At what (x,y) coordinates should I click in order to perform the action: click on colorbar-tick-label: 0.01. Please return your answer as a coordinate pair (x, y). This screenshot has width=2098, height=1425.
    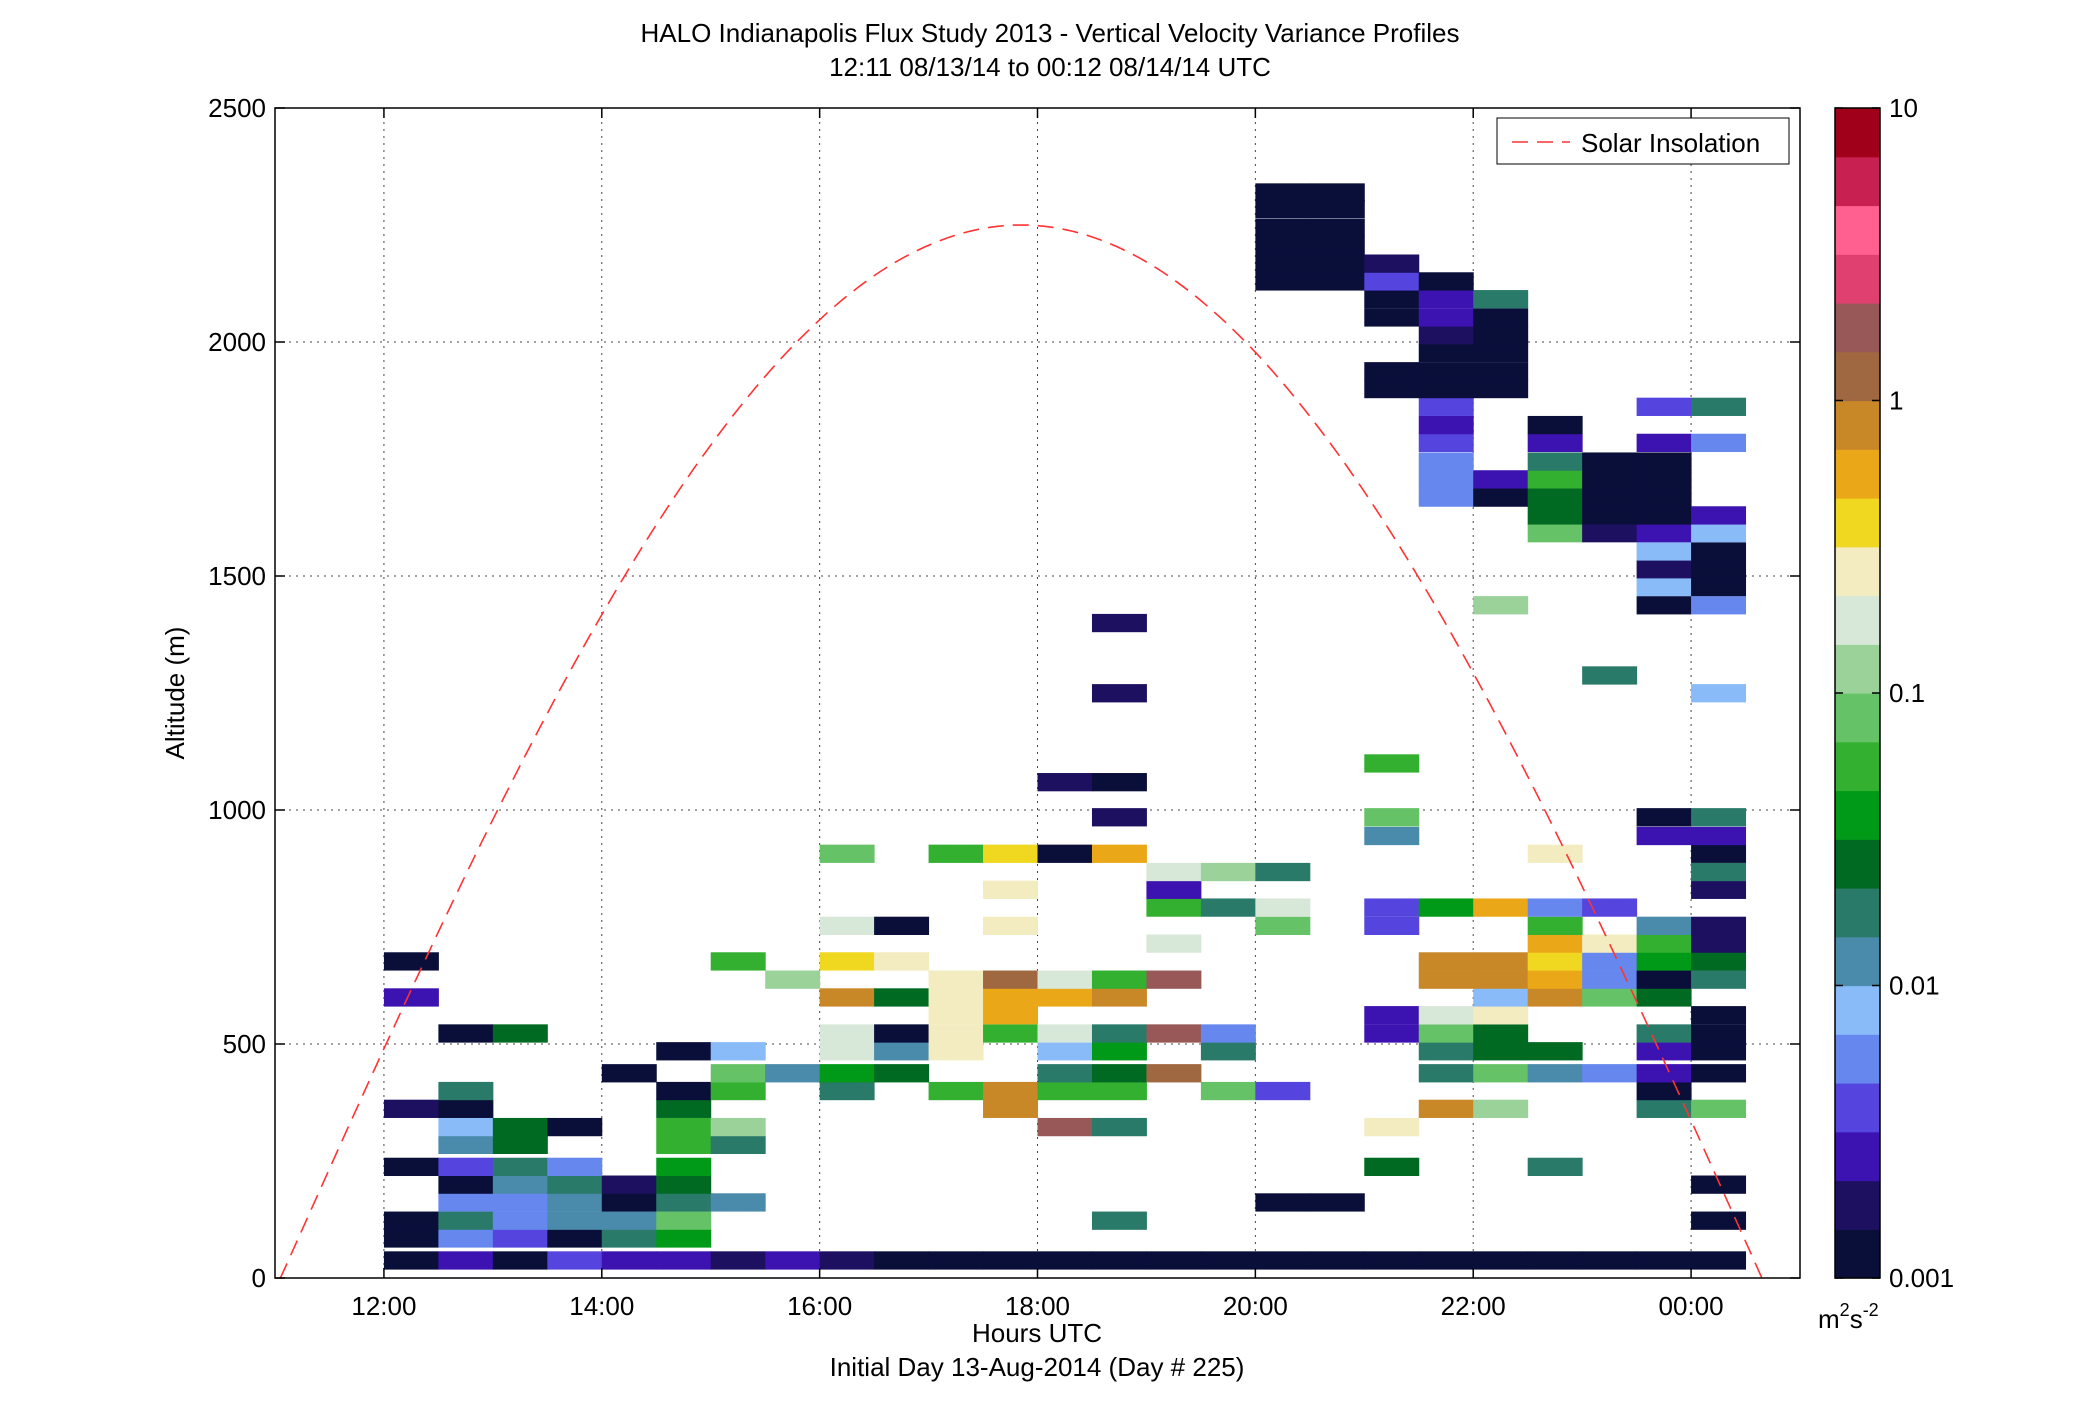
    Looking at the image, I should click on (1914, 986).